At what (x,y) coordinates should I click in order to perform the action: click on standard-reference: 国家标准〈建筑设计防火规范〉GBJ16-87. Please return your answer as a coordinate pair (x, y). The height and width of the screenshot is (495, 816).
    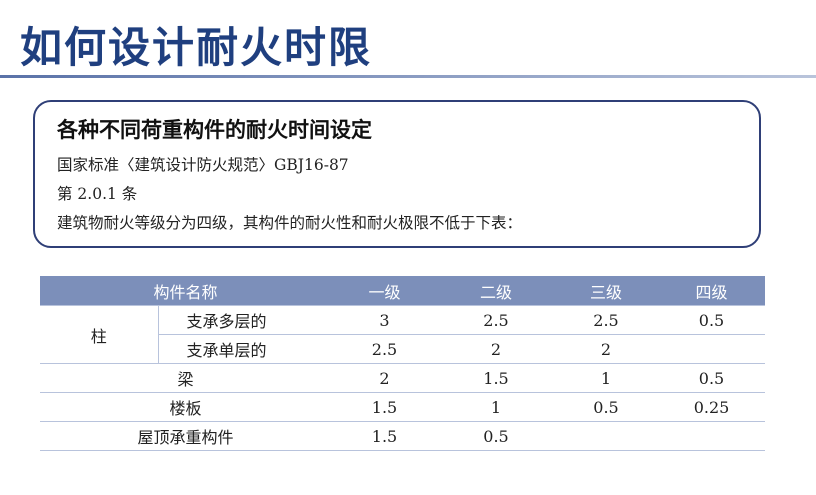
    Looking at the image, I should click on (203, 165).